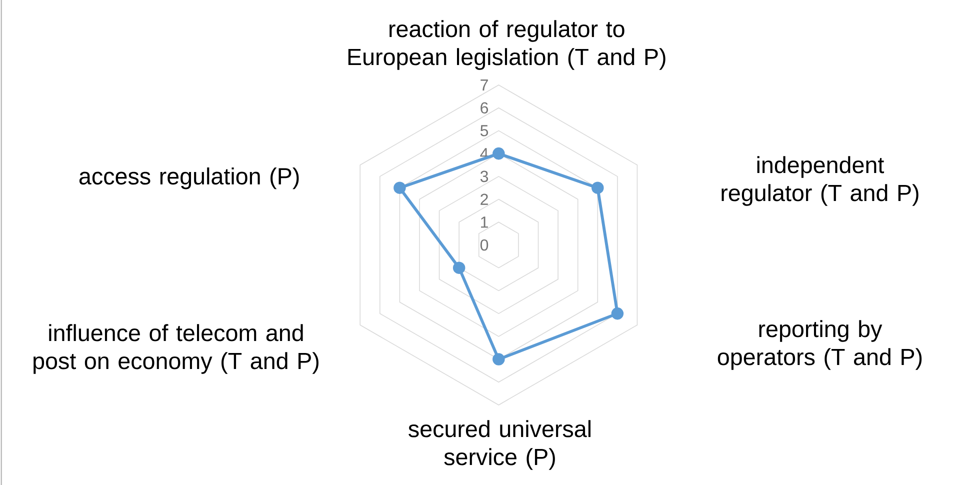  Describe the element at coordinates (189, 178) in the screenshot. I see `spoke-label: access regulation (P)` at that location.